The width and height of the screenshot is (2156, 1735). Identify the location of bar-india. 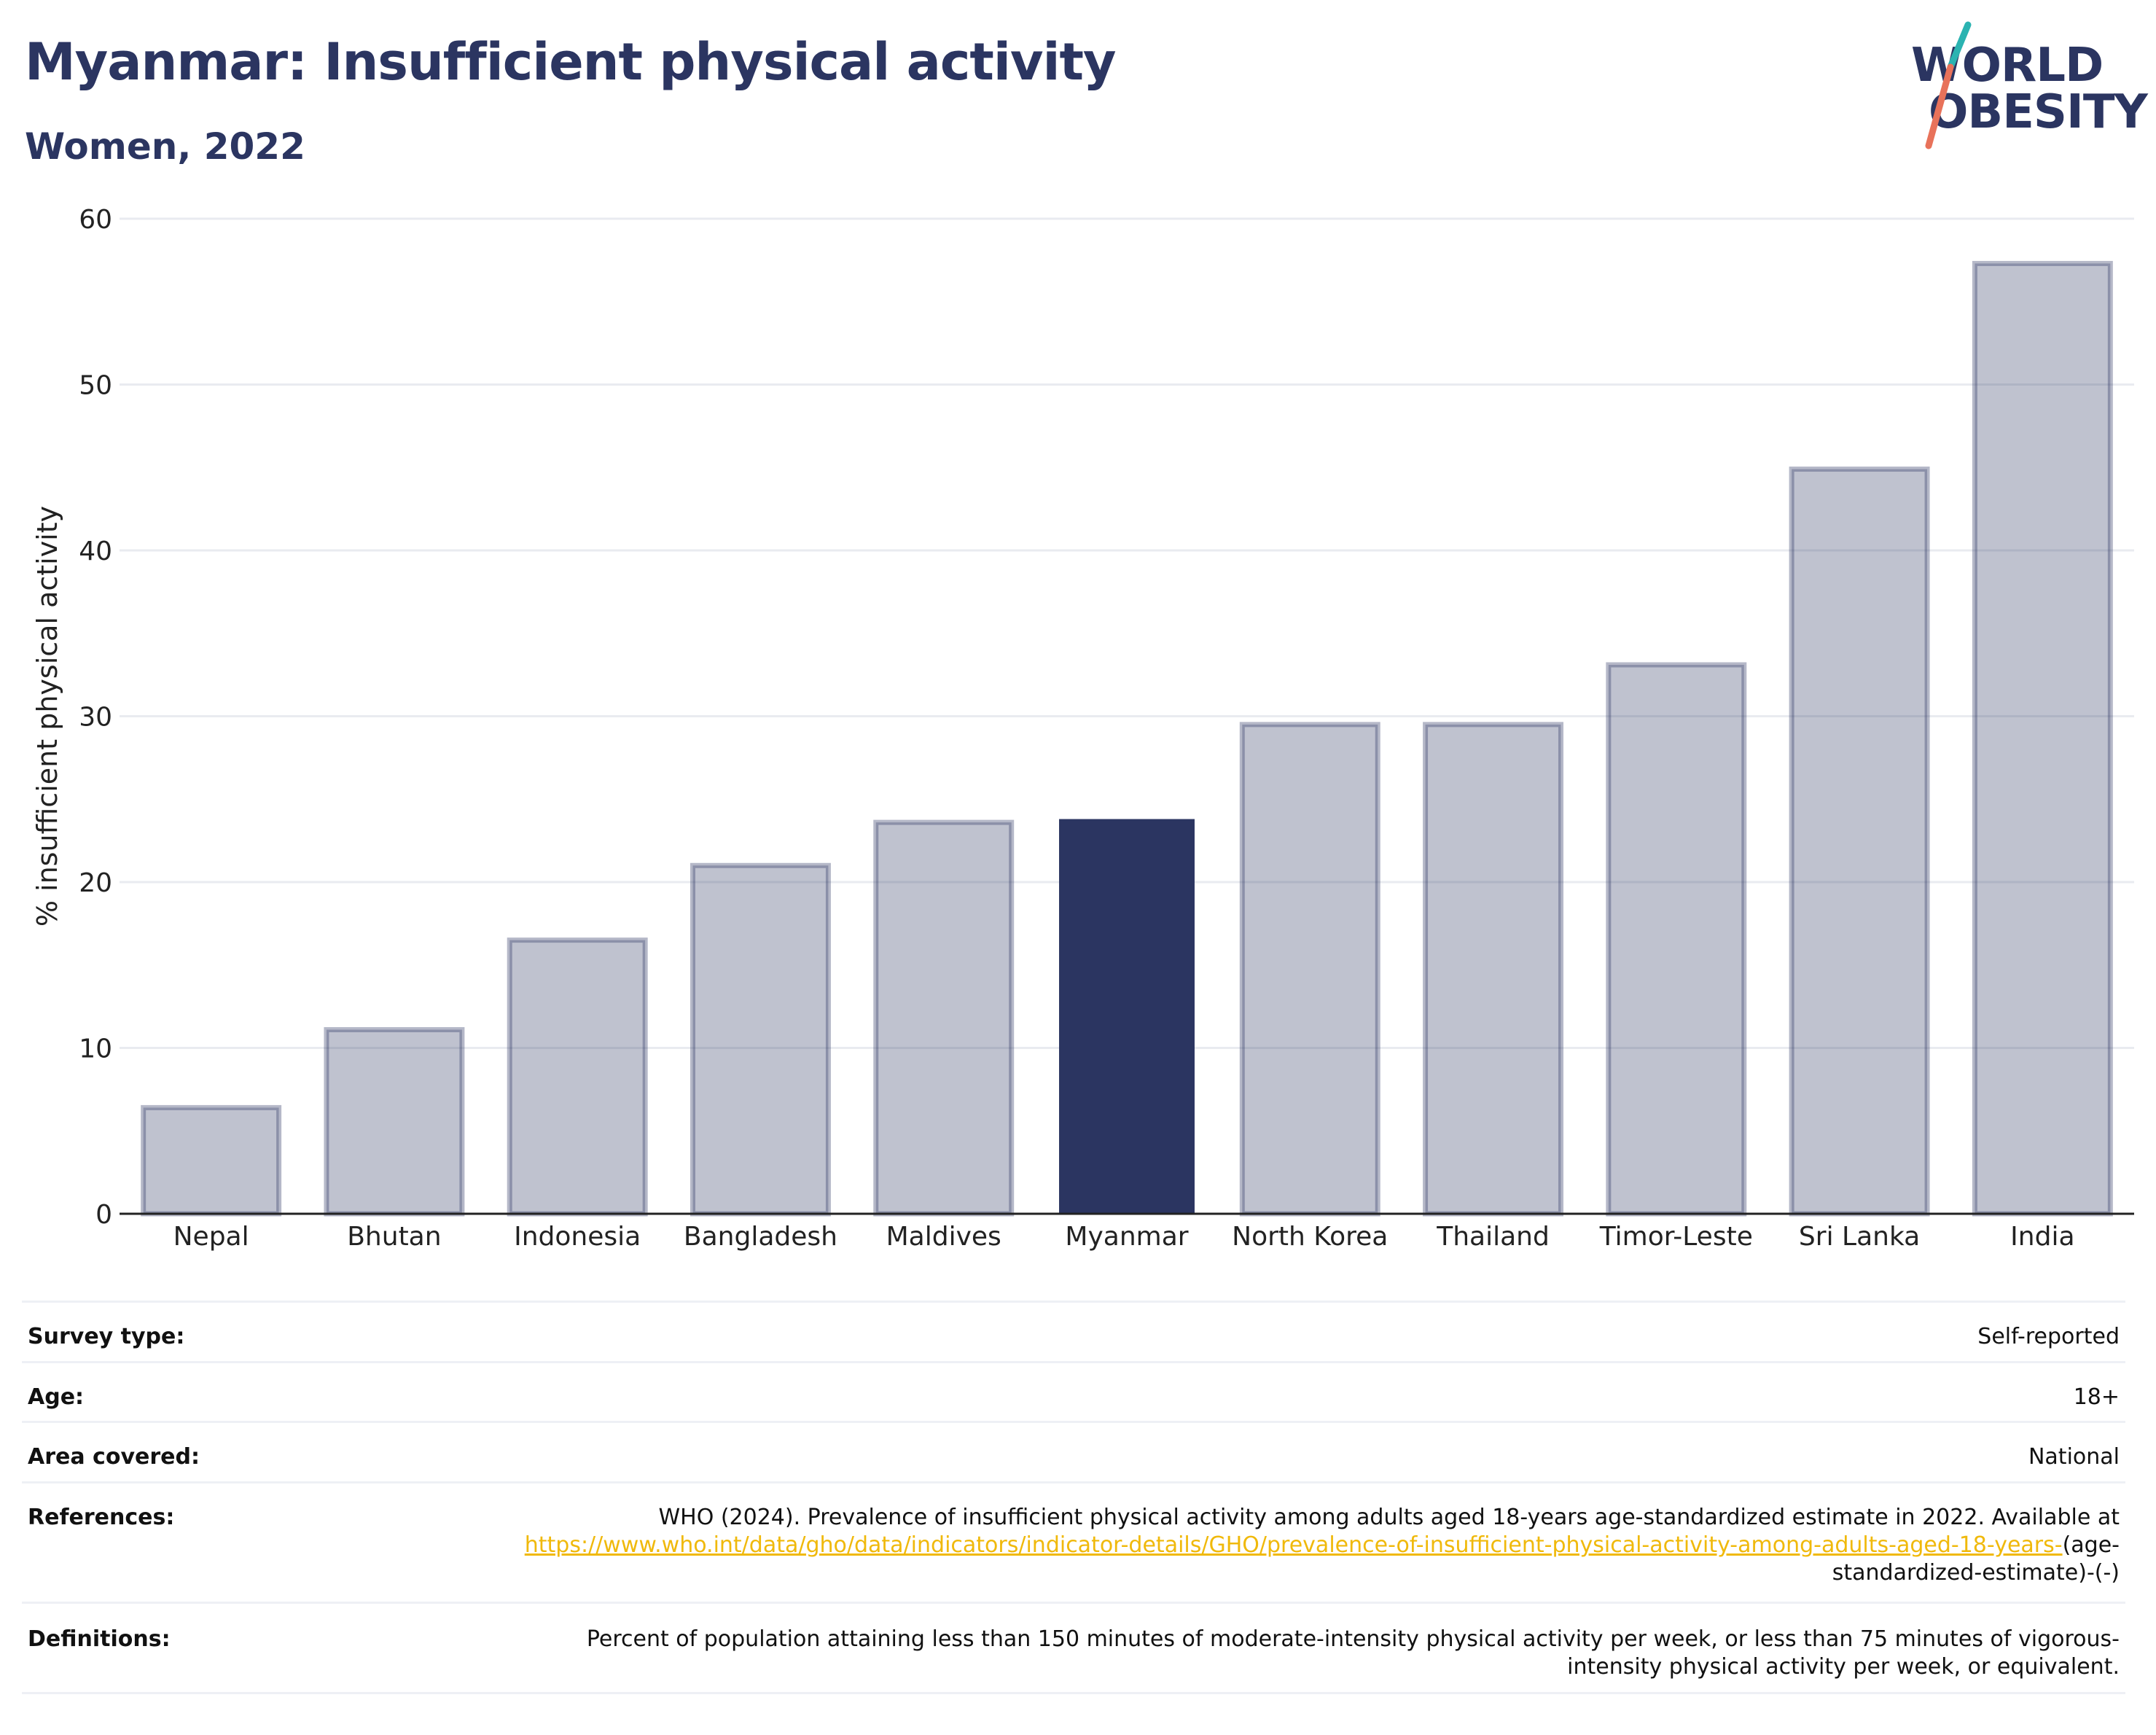
(2043, 738).